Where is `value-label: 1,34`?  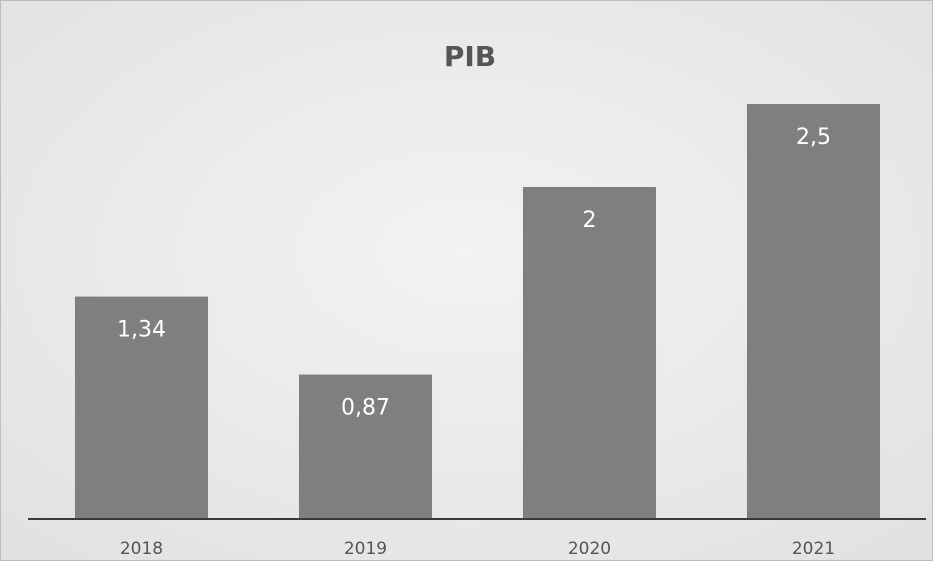
value-label: 1,34 is located at coordinates (141, 330).